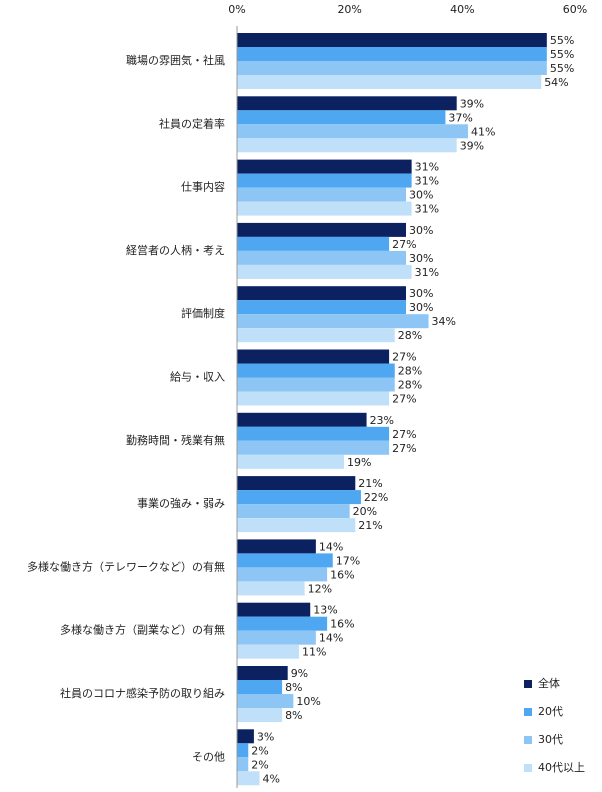 The width and height of the screenshot is (602, 792). I want to click on category-label: 社員のコロナ感染予防の取り組み, so click(142, 693).